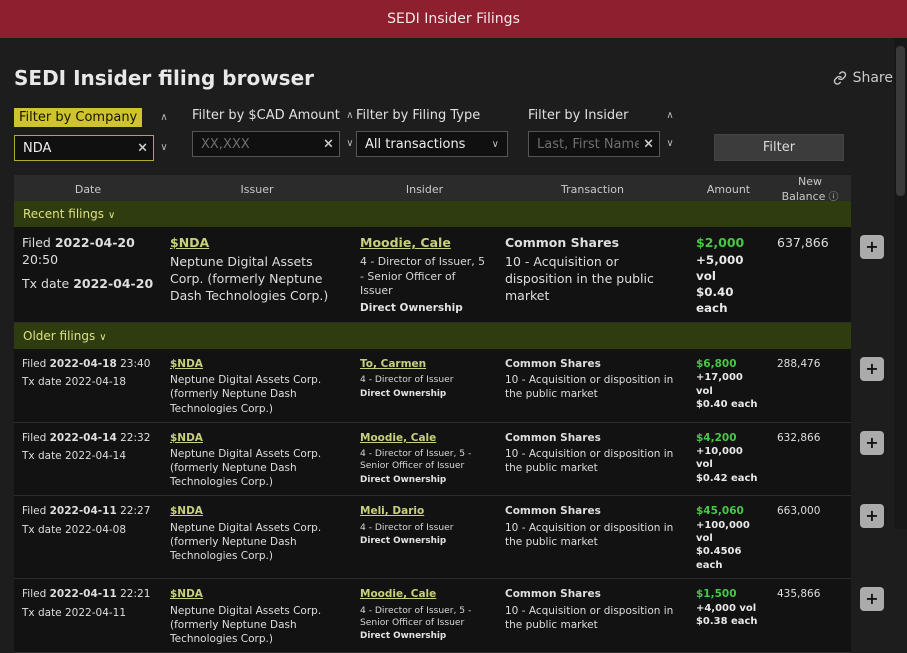 This screenshot has height=653, width=907. What do you see at coordinates (727, 621) in the screenshot?
I see `price-value: $0.38 each` at bounding box center [727, 621].